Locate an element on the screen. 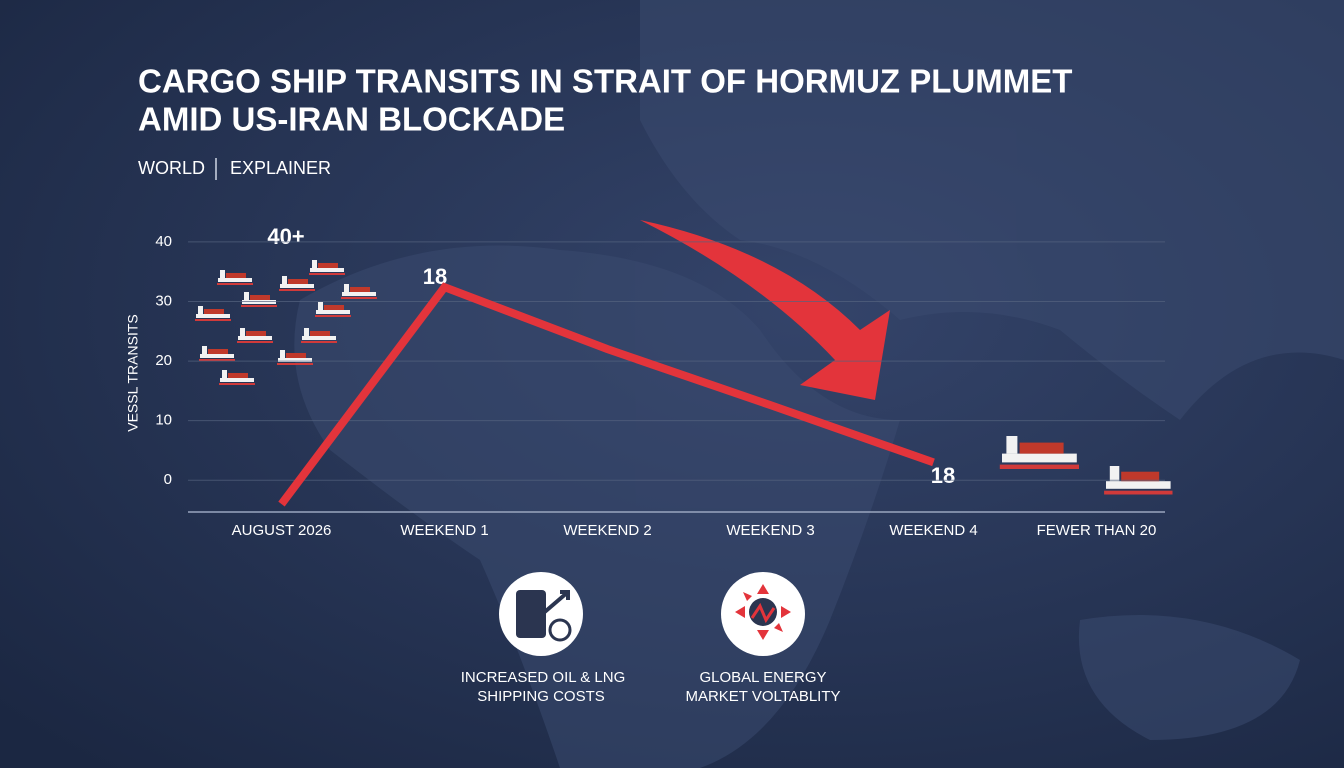 This screenshot has width=1344, height=768. impact-text: SHIPPING COSTS is located at coordinates (541, 696).